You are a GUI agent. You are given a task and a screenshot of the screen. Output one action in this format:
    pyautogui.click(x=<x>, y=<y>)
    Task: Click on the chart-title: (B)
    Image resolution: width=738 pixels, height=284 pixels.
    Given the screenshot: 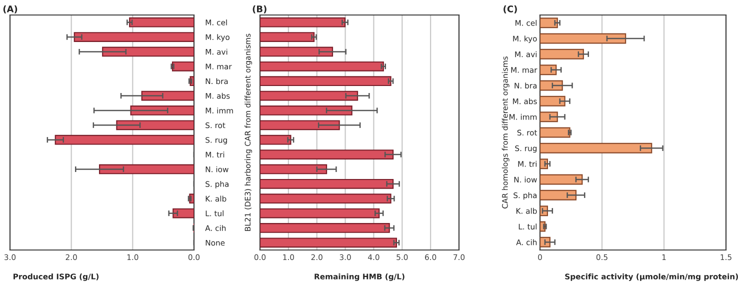 What is the action you would take?
    pyautogui.click(x=259, y=9)
    